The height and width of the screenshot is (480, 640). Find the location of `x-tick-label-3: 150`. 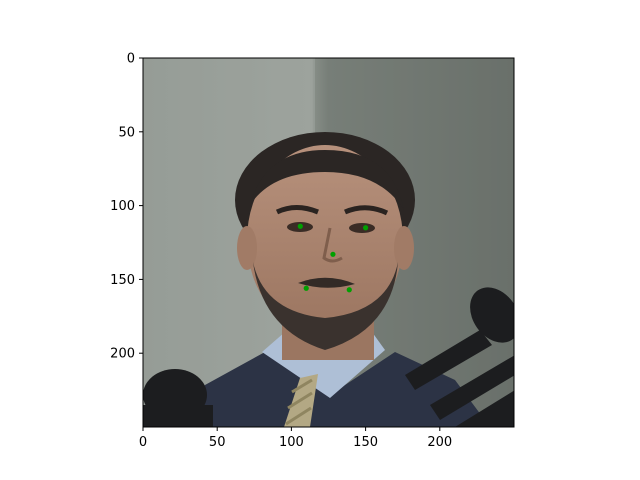

x-tick-label-3: 150 is located at coordinates (365, 442).